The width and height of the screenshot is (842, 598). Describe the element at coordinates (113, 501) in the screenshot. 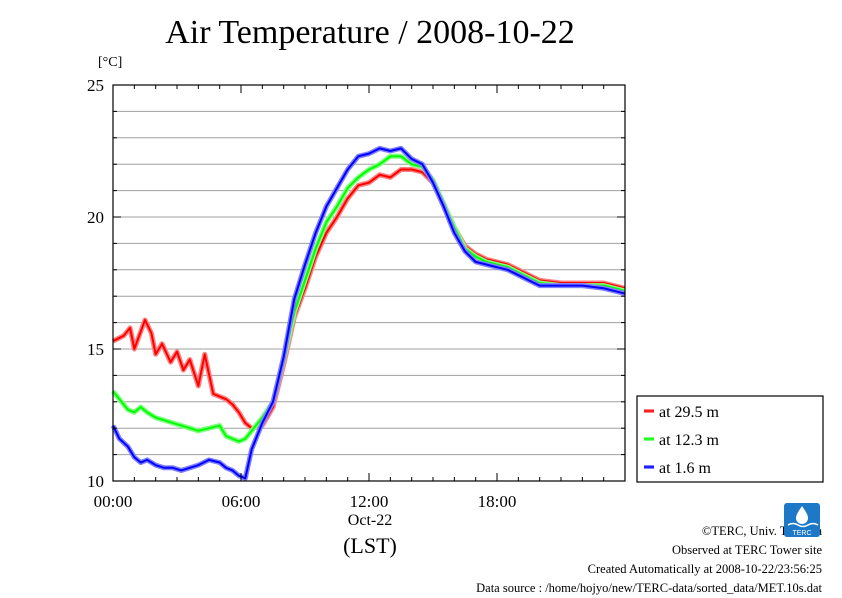

I see `x-tick-label: 00:00` at that location.